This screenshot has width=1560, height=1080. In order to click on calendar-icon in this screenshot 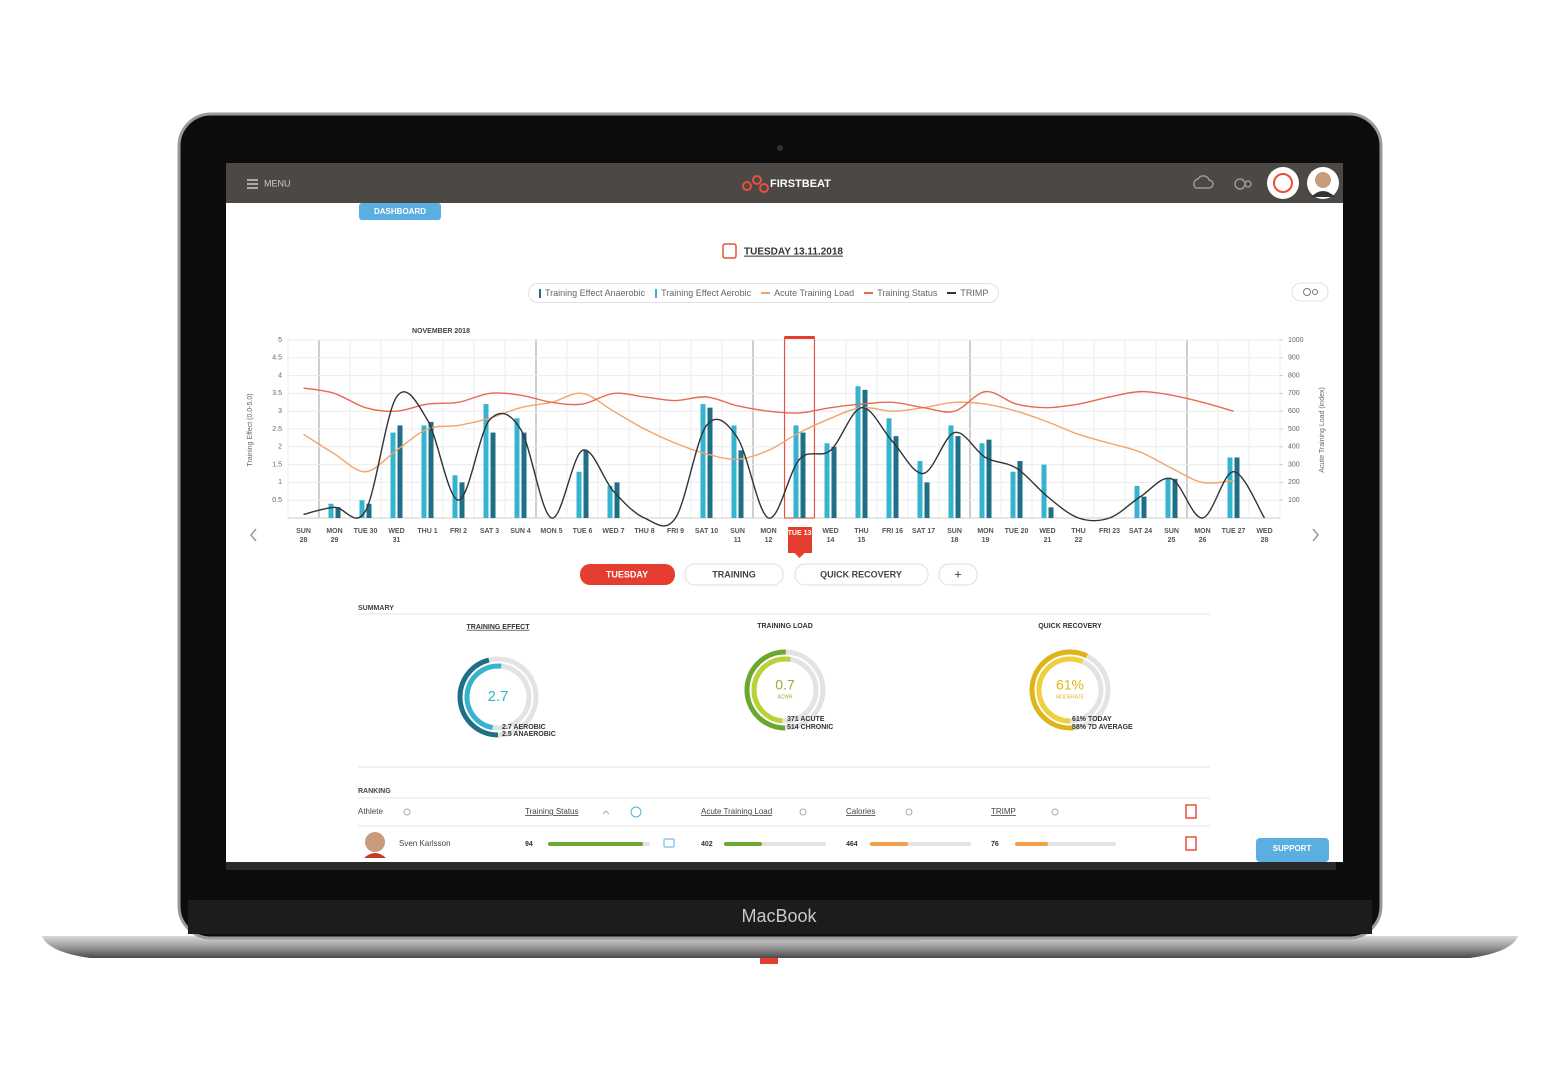, I will do `click(729, 251)`.